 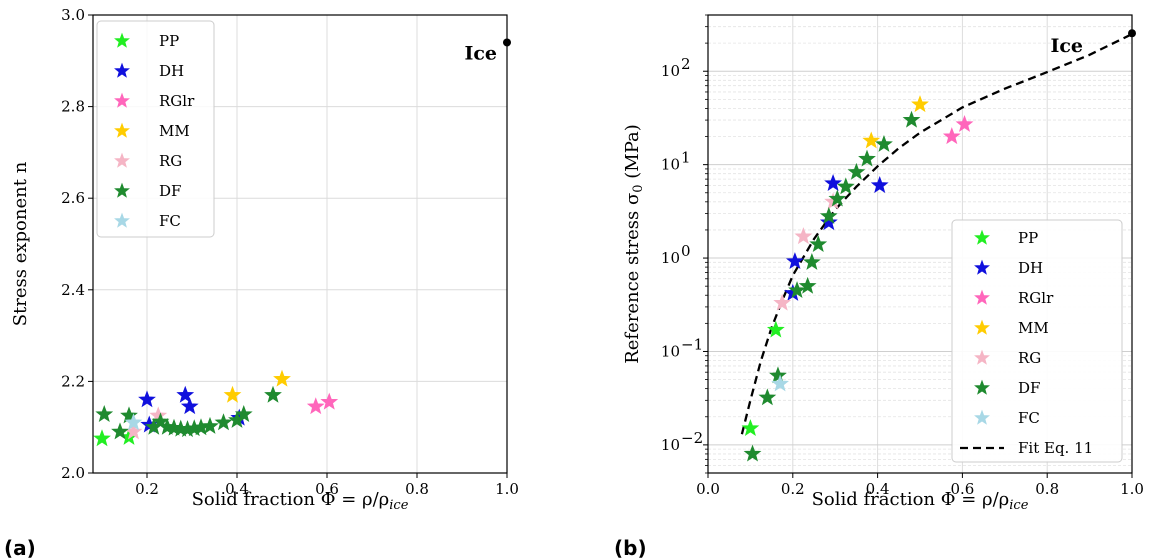 What do you see at coordinates (878, 489) in the screenshot?
I see `x-tick-label: 0.4` at bounding box center [878, 489].